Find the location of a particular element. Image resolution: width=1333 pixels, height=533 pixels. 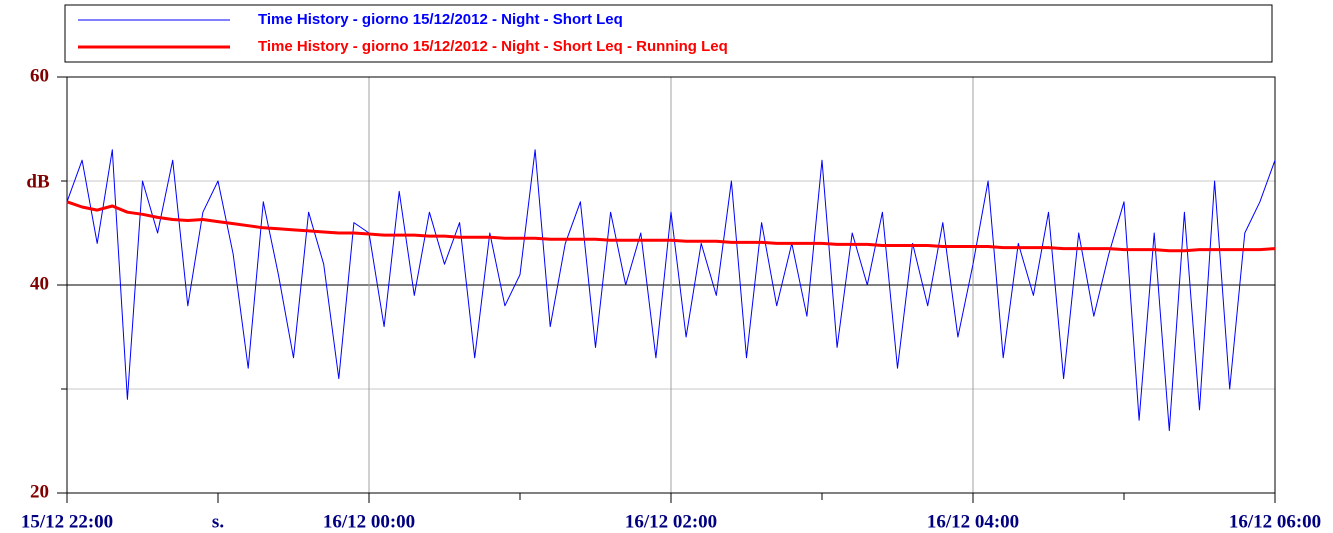

legend-box is located at coordinates (668, 33).